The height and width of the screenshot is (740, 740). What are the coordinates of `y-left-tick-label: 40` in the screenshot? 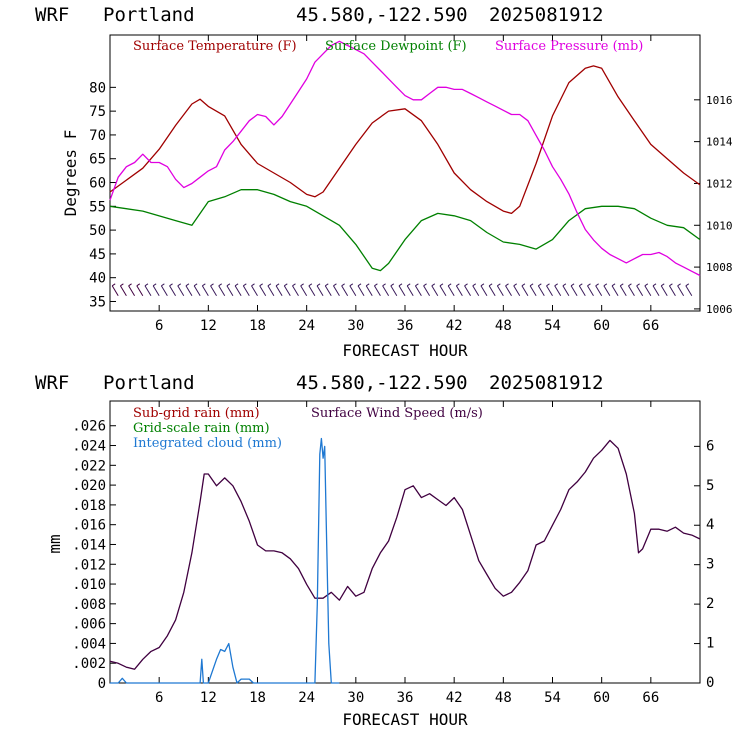 It's located at (97, 279).